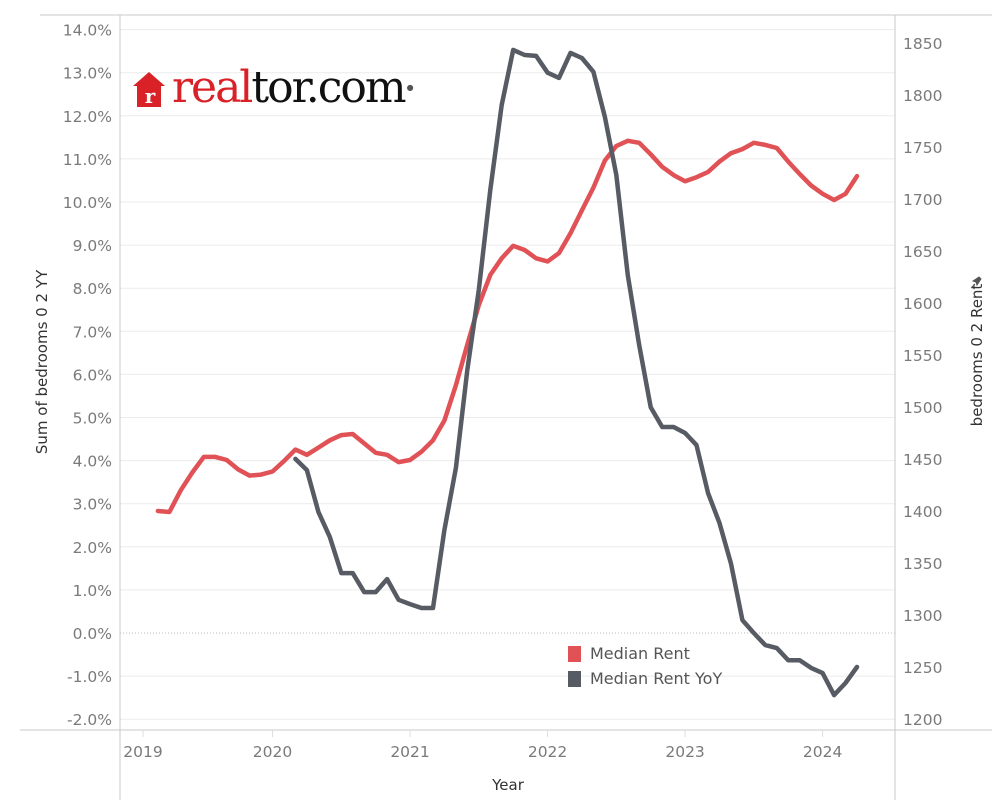  What do you see at coordinates (87, 31) in the screenshot?
I see `left-tick-label: 14.0%` at bounding box center [87, 31].